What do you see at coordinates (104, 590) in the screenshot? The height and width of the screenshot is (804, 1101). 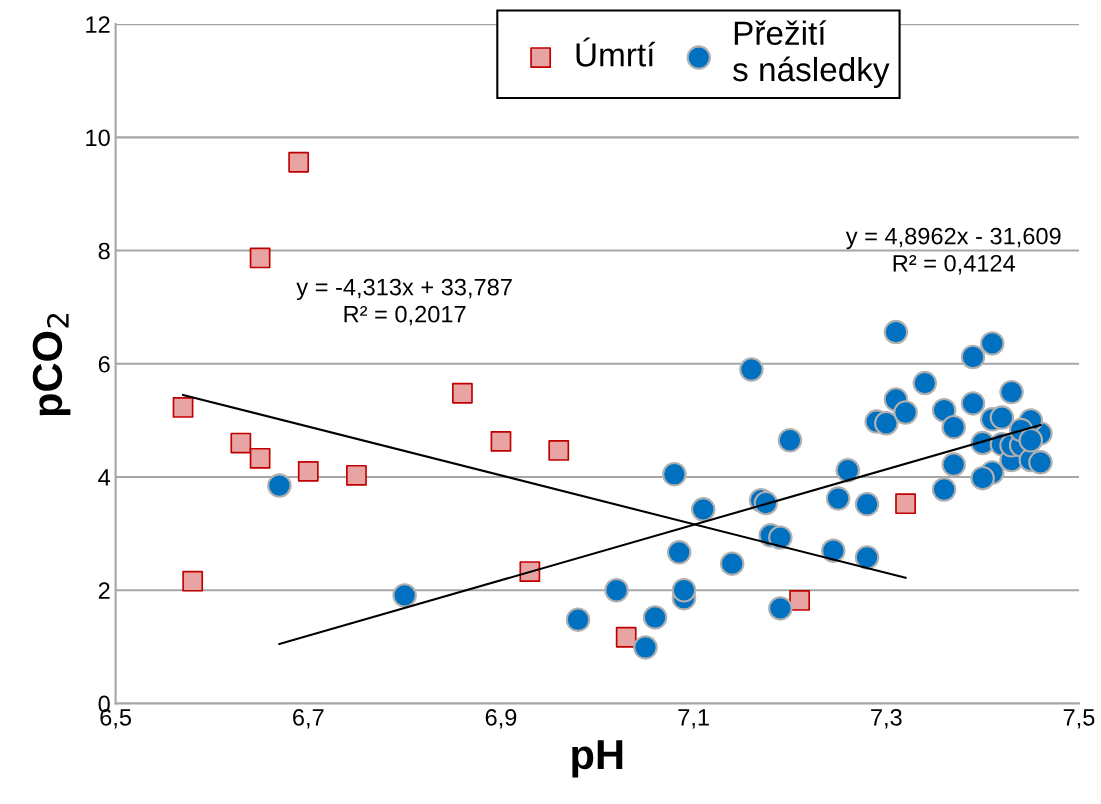 I see `y-tick-label: 2` at bounding box center [104, 590].